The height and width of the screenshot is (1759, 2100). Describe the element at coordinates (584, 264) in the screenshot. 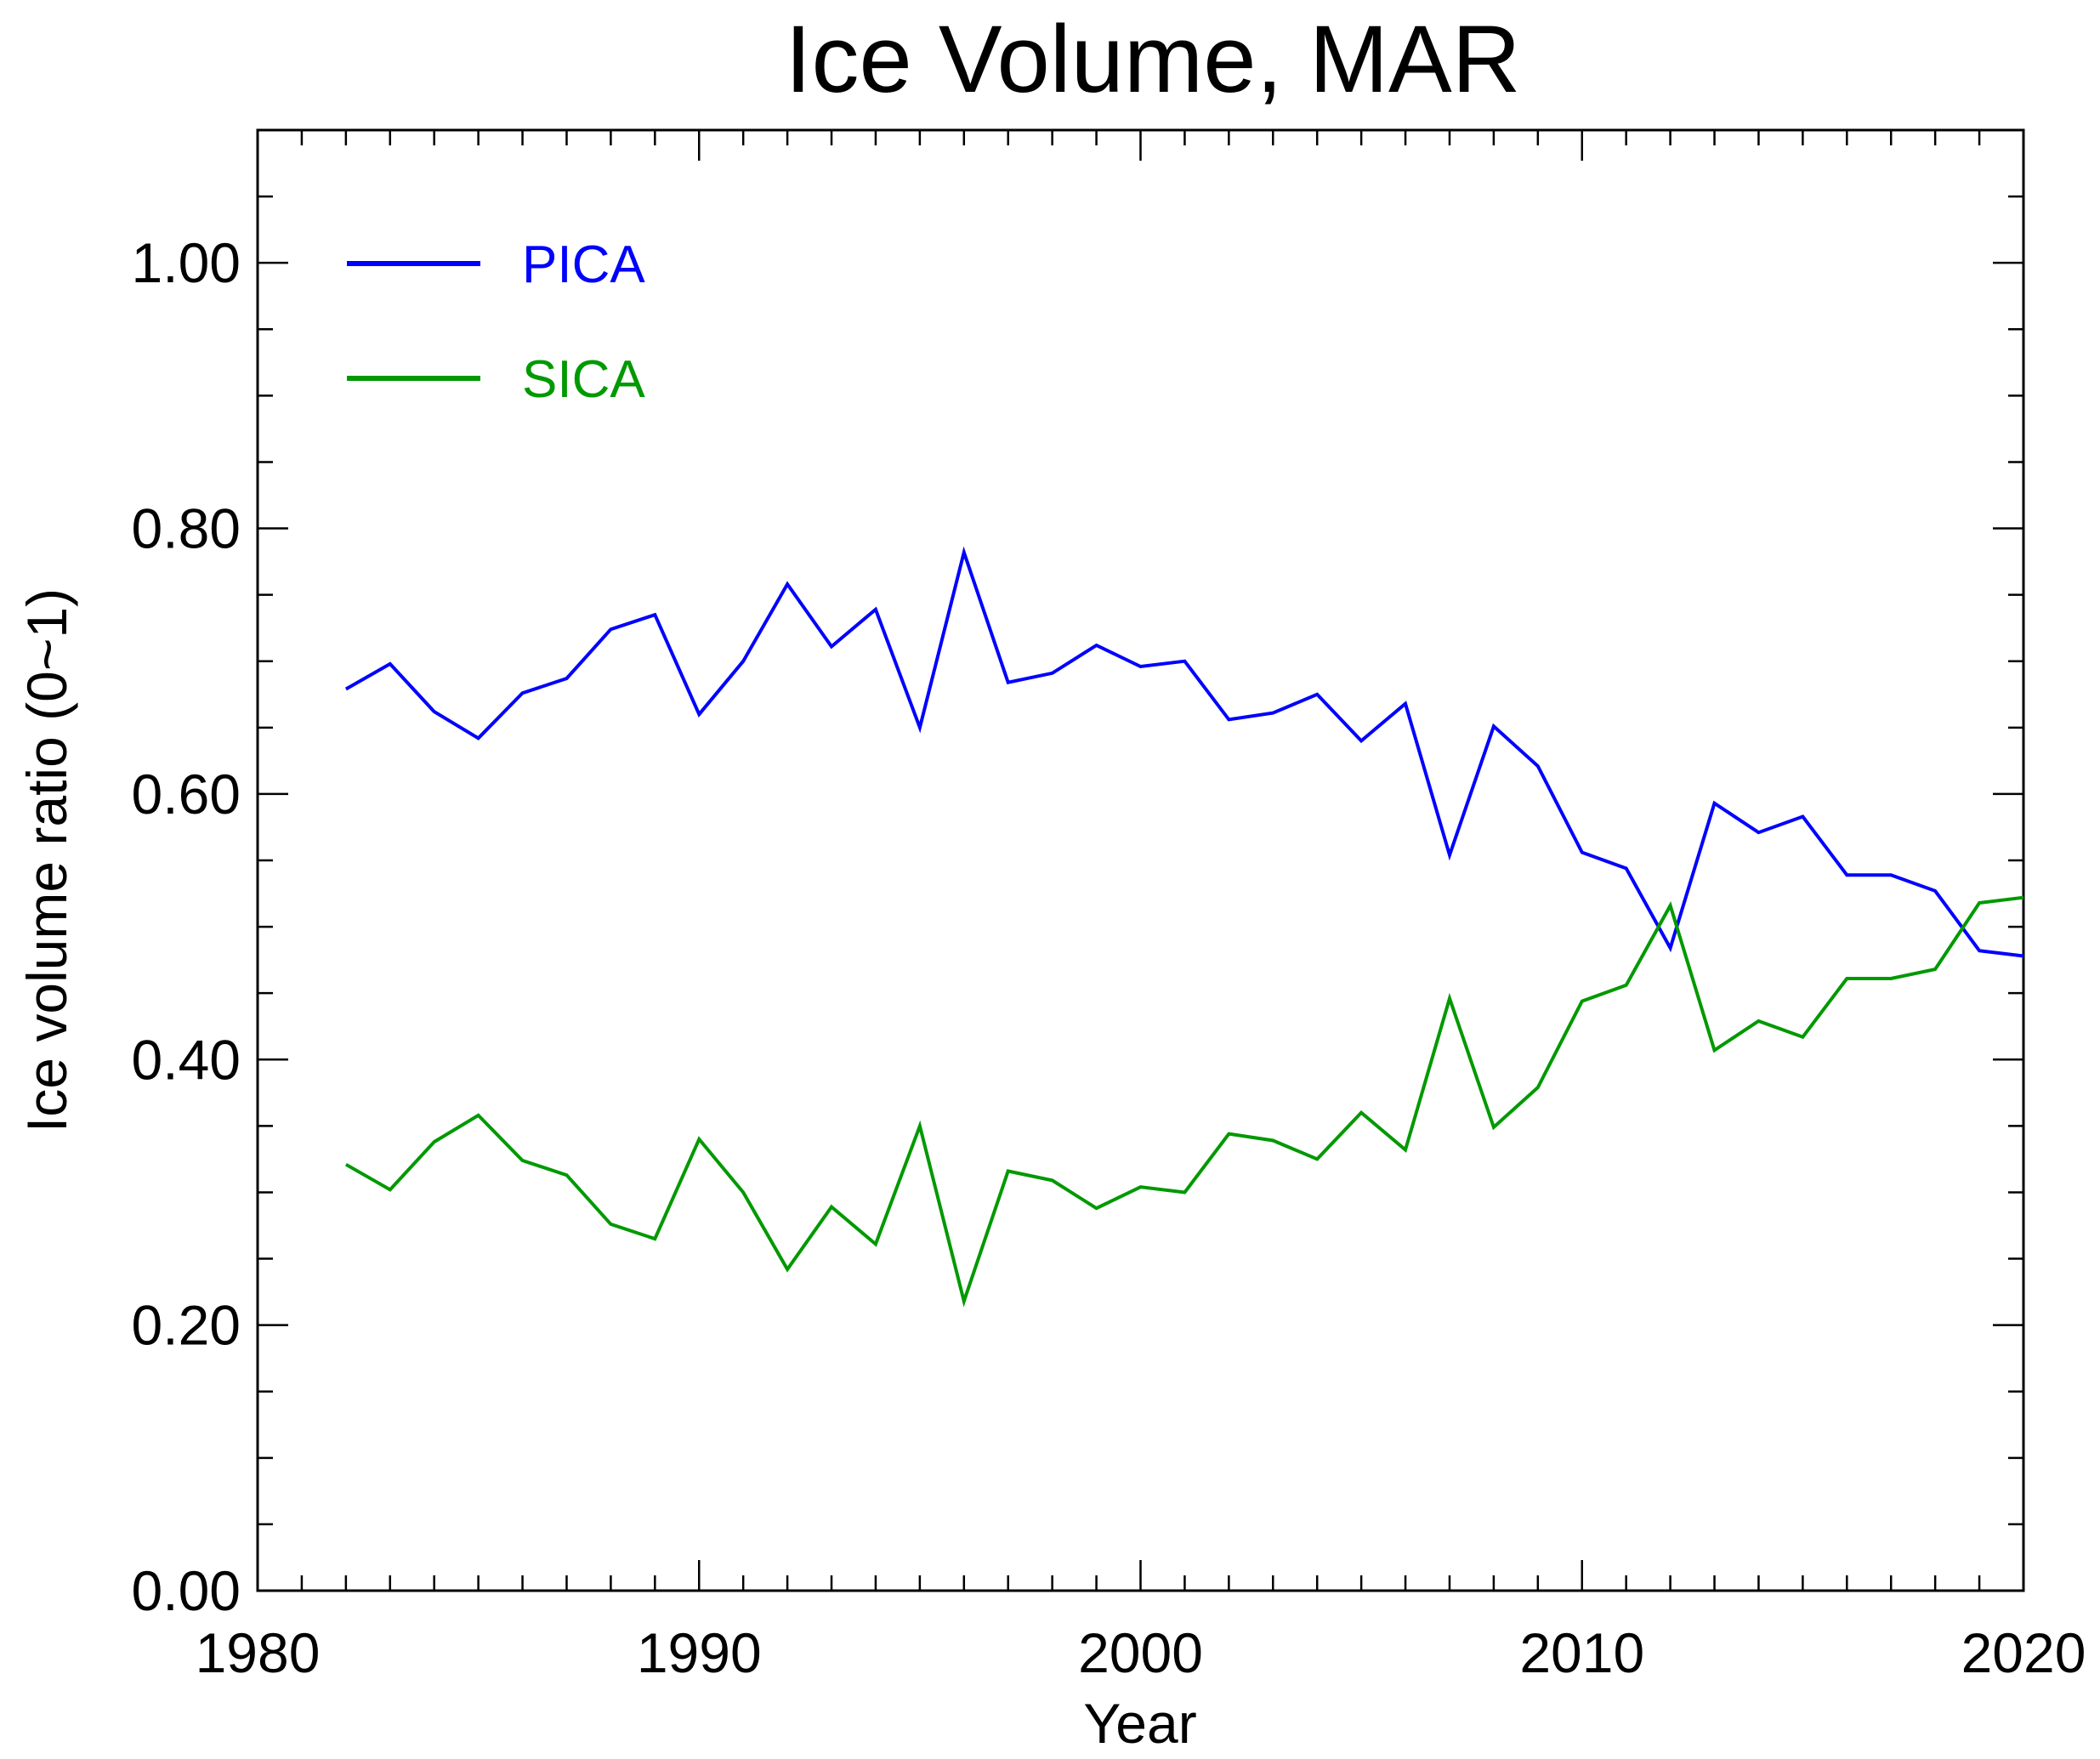

I see `legend-label-pica: PICA` at that location.